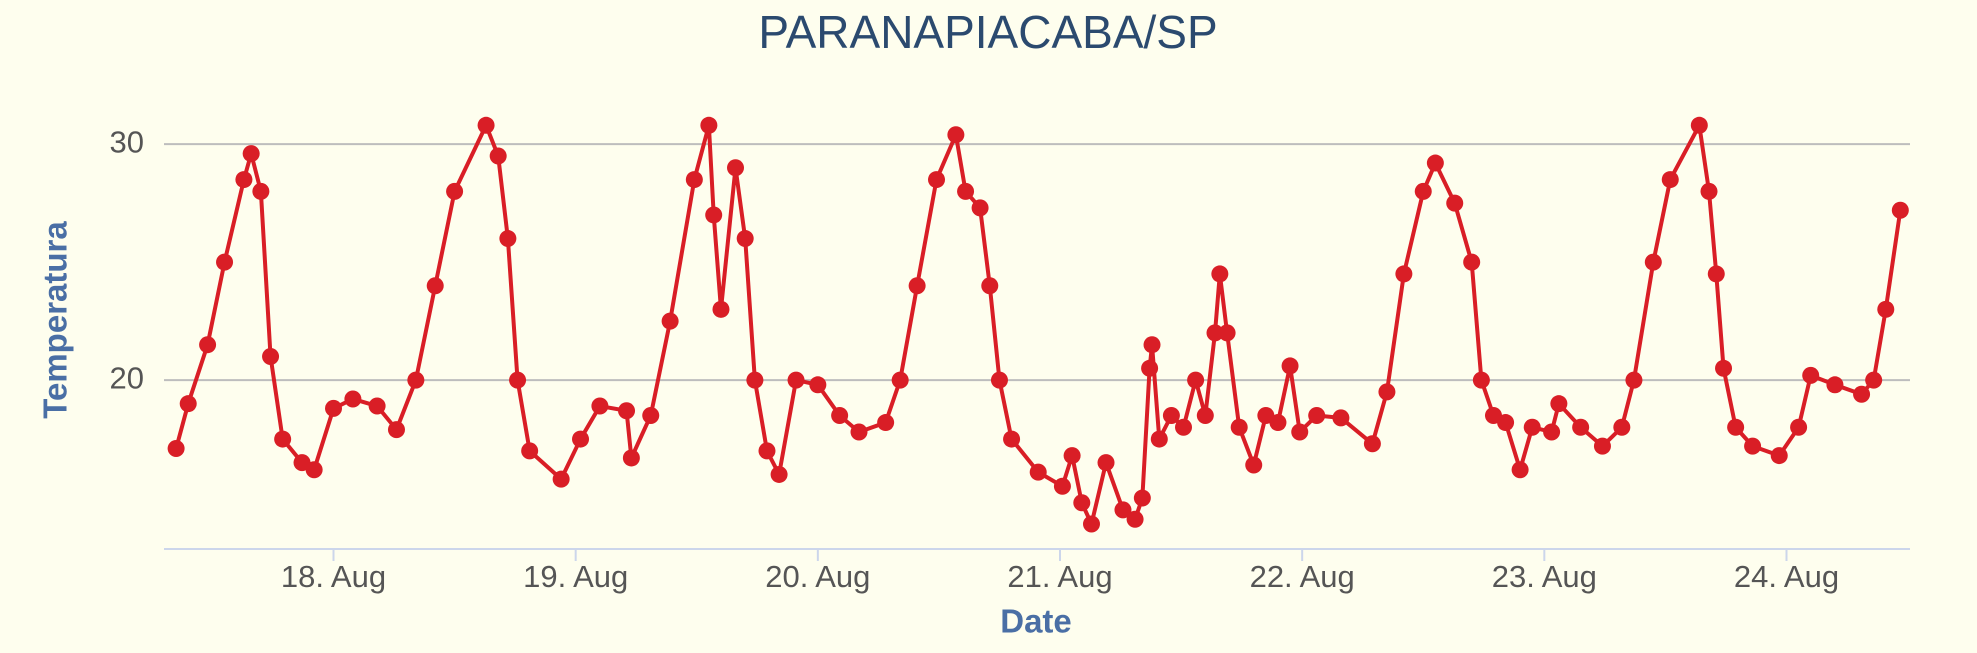 The width and height of the screenshot is (1977, 653). What do you see at coordinates (817, 576) in the screenshot?
I see `x-tick-label: 20. Aug` at bounding box center [817, 576].